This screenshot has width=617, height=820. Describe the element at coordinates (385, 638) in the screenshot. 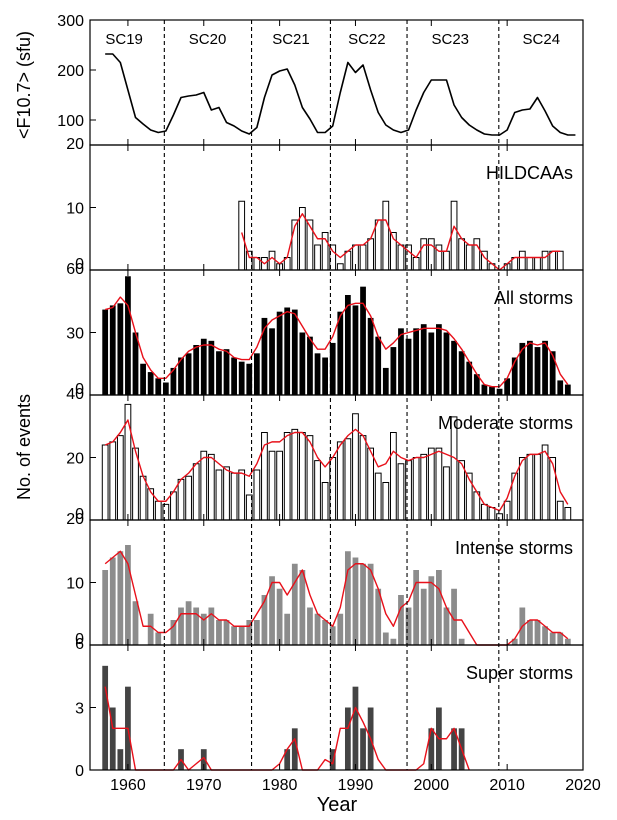

I see `bar-intense-1994` at that location.